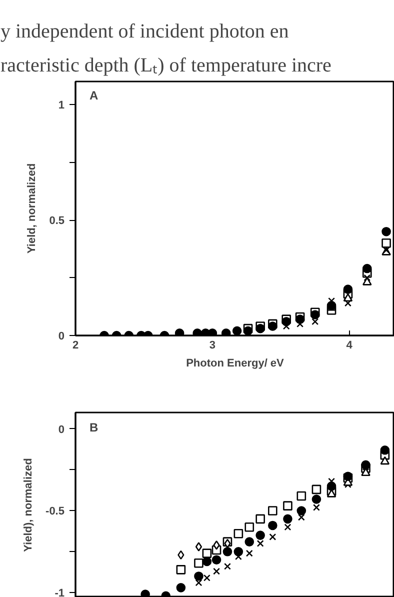 This screenshot has height=597, width=394. I want to click on x-tick-label: 2, so click(75, 346).